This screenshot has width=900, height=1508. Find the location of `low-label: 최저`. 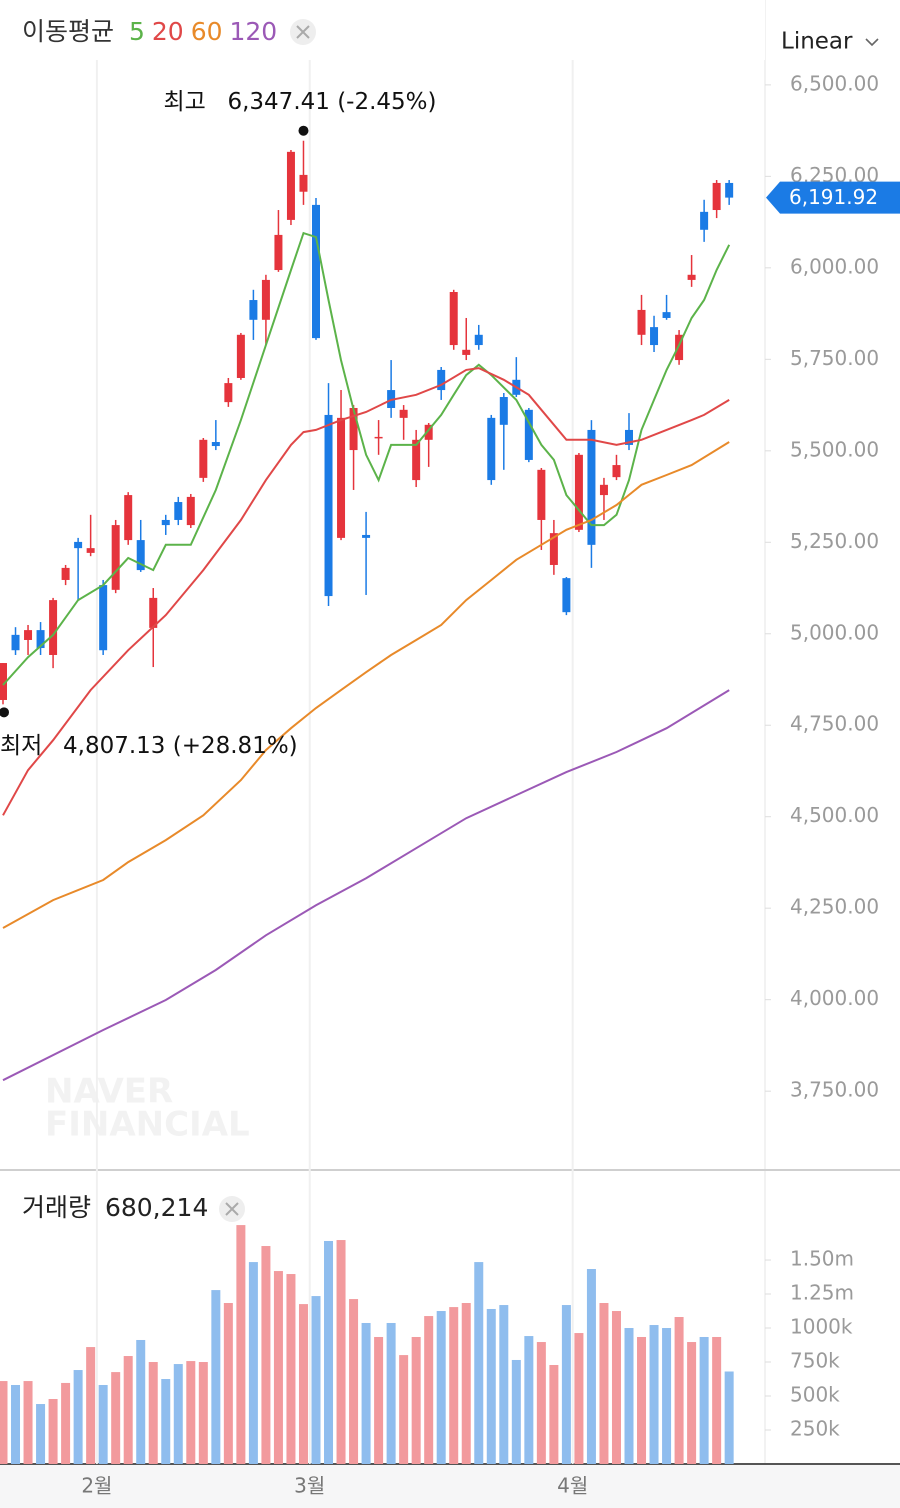

low-label: 최저 is located at coordinates (21, 746).